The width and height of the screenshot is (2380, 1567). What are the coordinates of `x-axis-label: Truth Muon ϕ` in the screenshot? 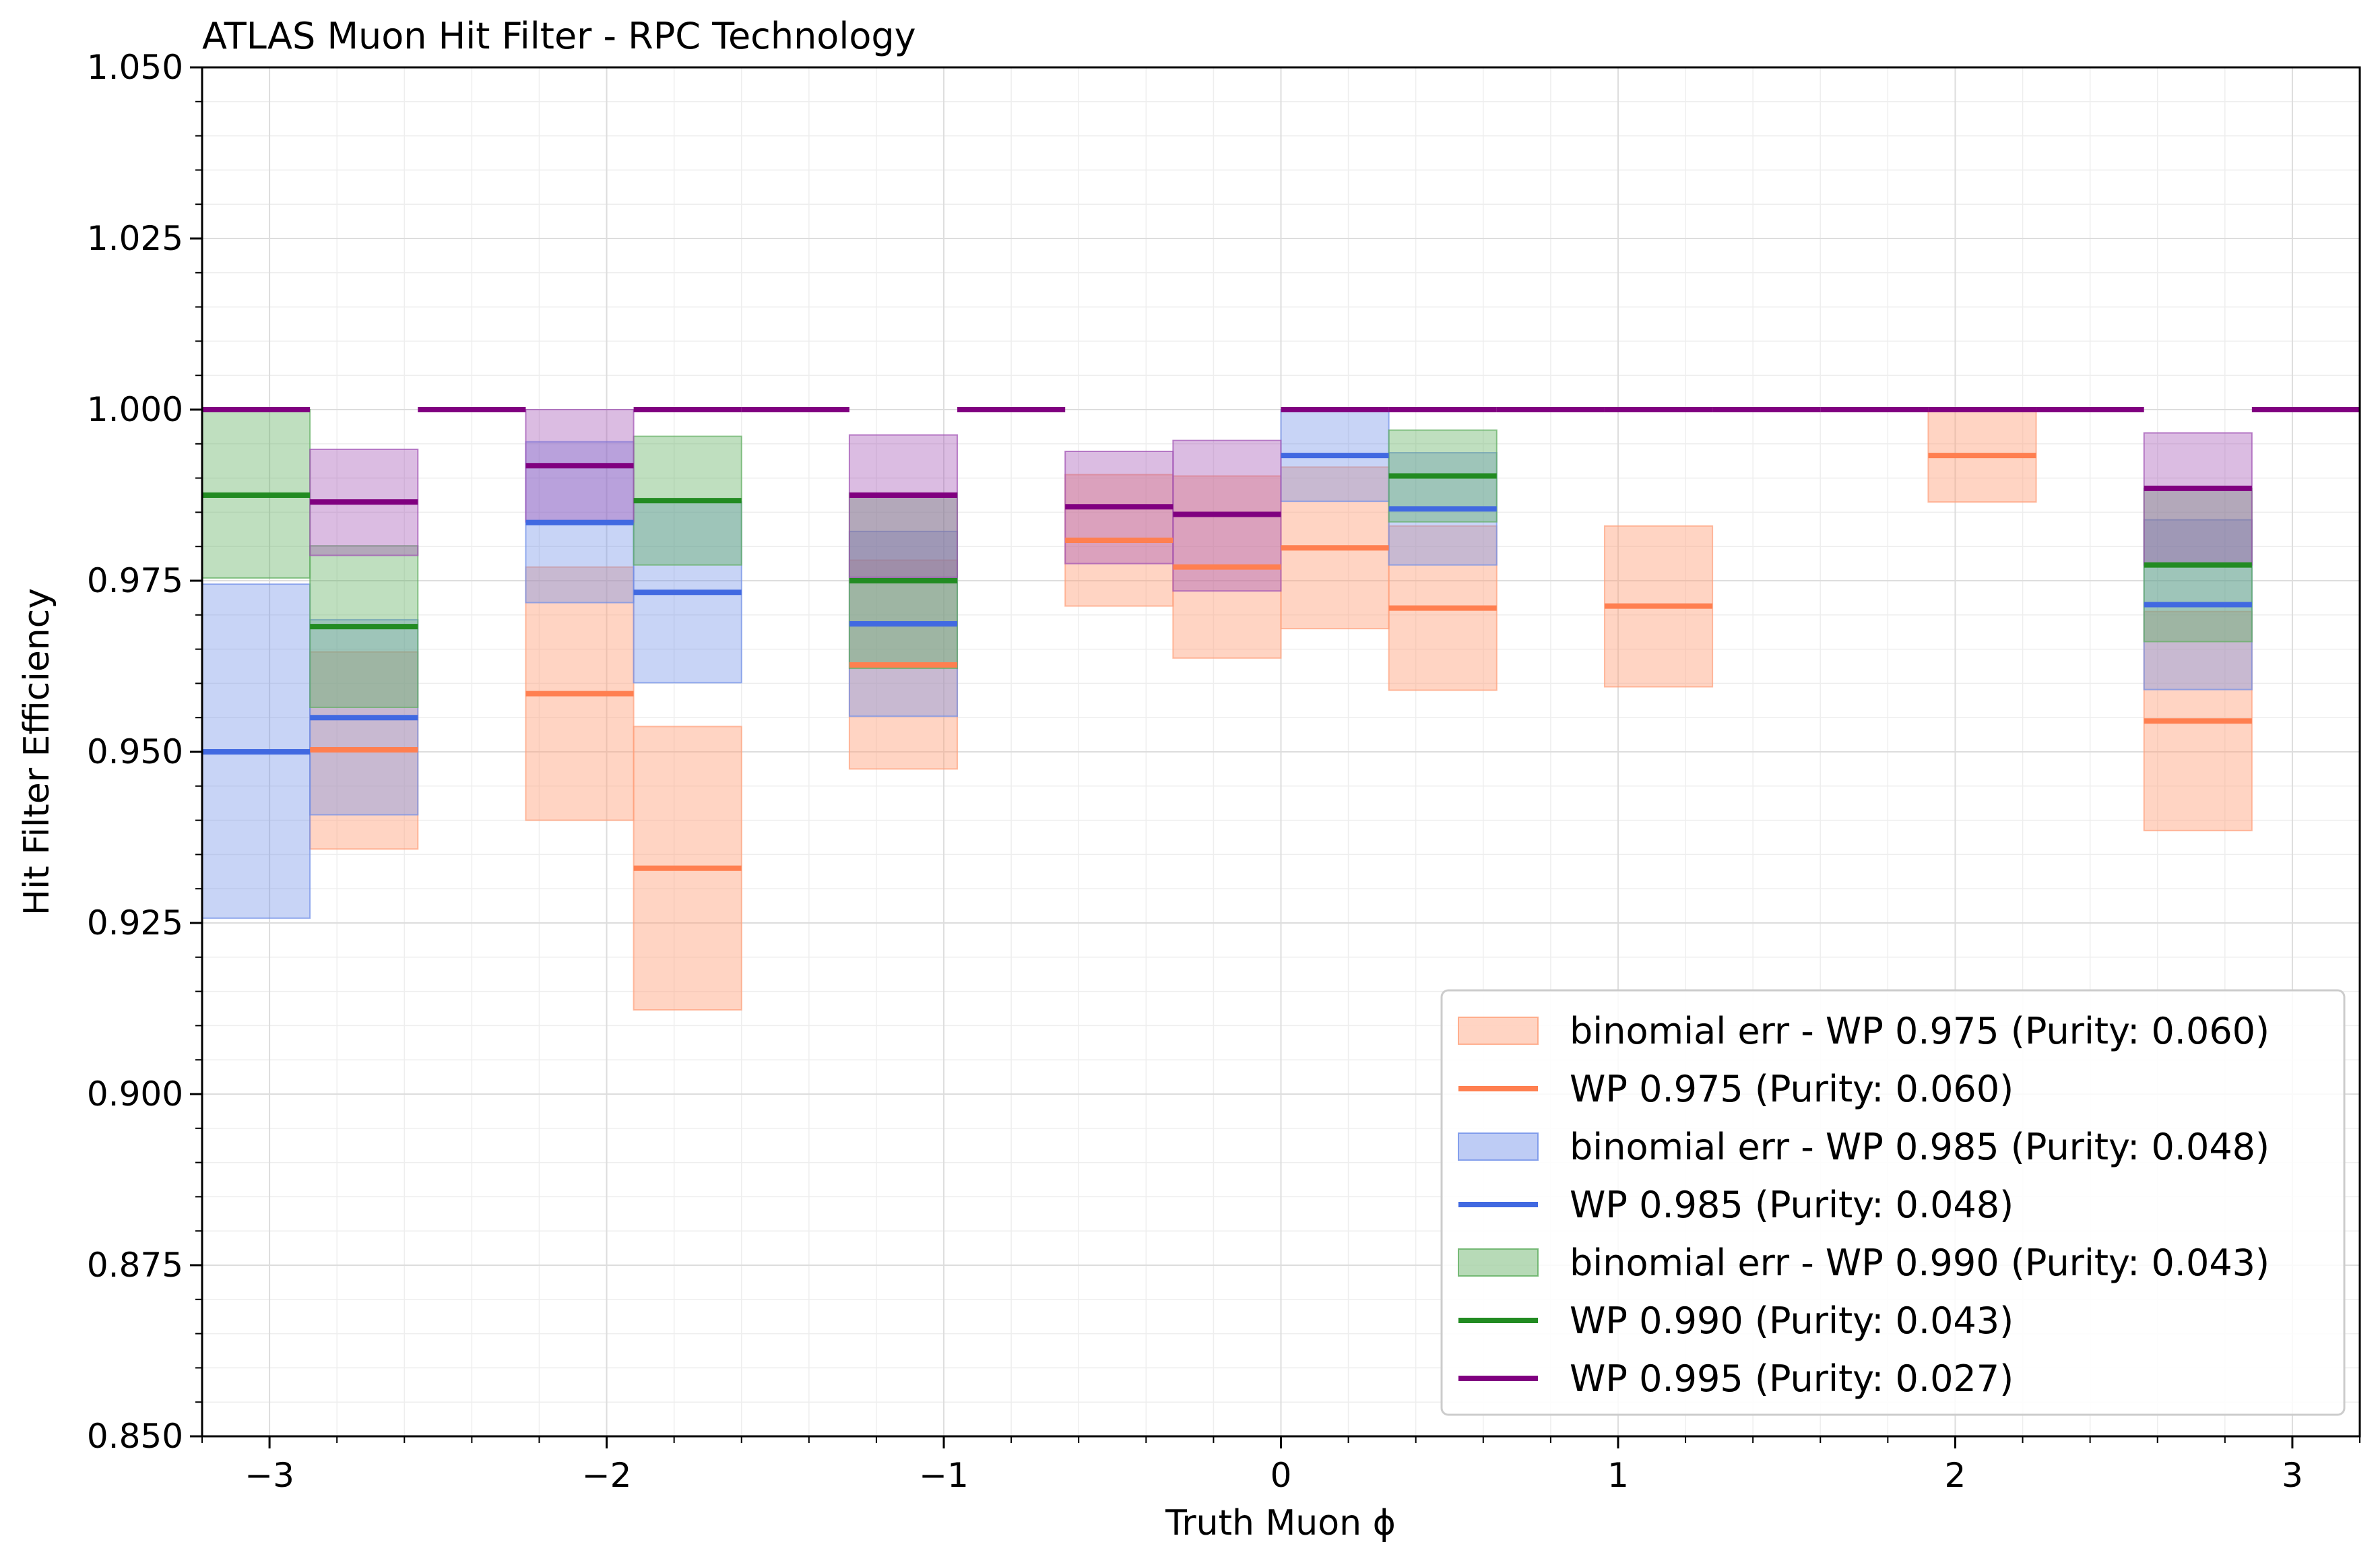 It's located at (1280, 1523).